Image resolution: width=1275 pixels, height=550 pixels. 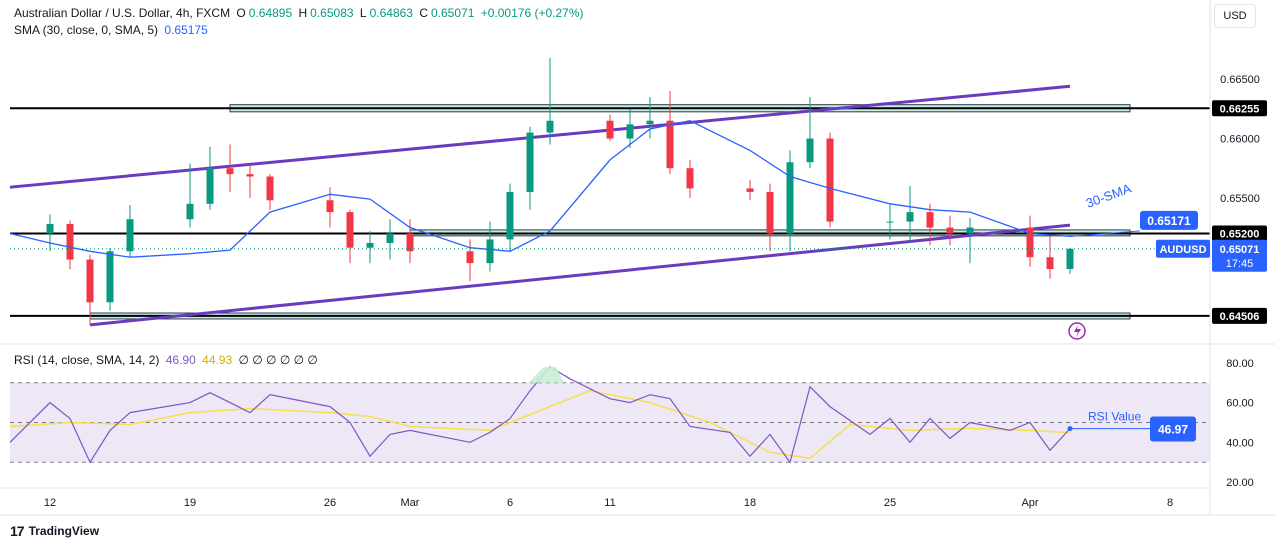 I want to click on rsi-line, so click(x=540, y=415).